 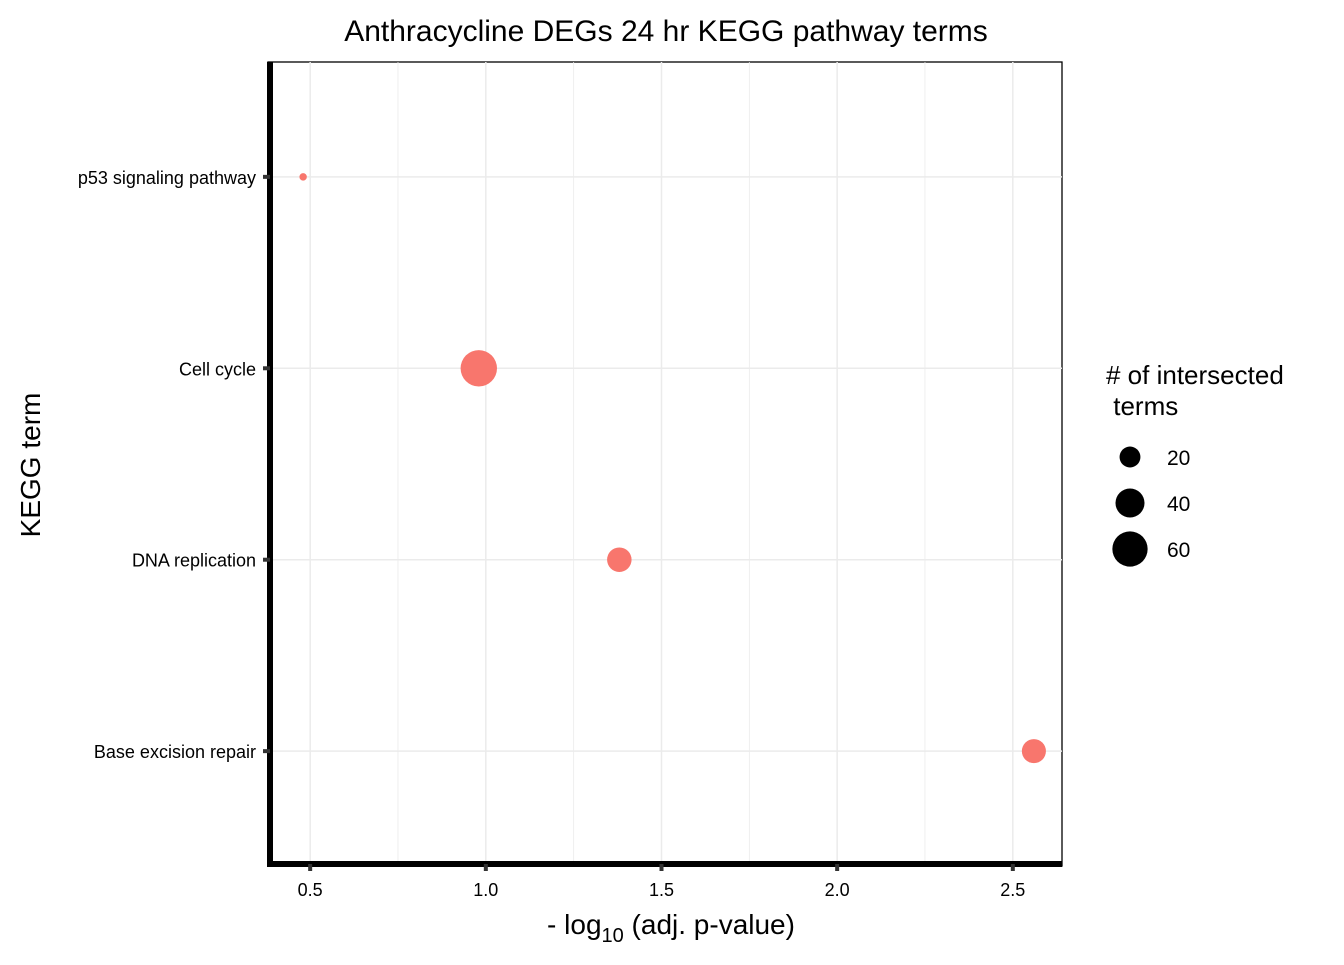 I want to click on legend-key-label: 60, so click(x=1178, y=550).